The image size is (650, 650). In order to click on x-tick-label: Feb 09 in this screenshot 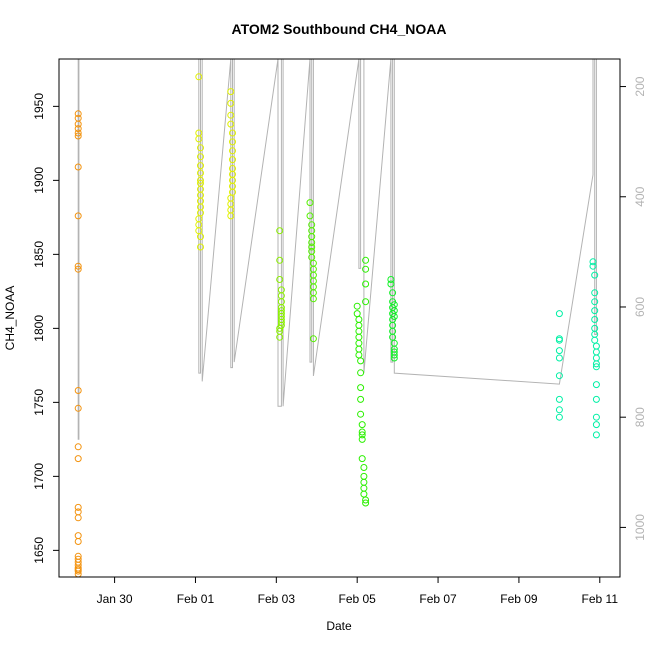, I will do `click(519, 599)`.